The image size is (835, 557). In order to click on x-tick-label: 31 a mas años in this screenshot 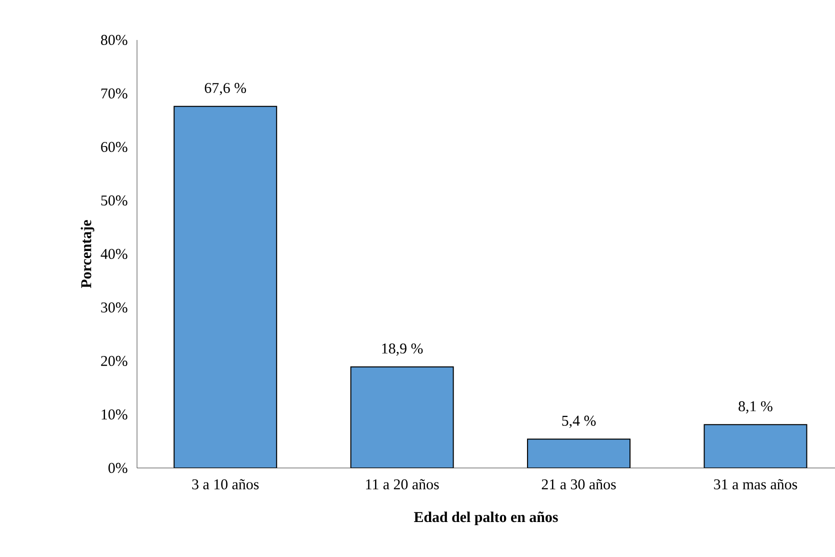, I will do `click(756, 484)`.